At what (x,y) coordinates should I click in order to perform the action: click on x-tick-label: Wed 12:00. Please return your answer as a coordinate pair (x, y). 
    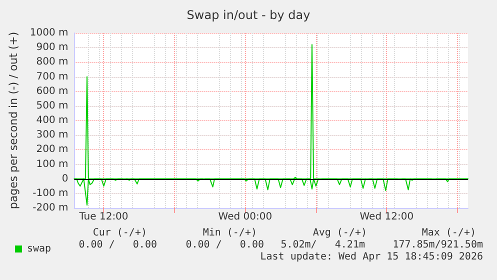
    Looking at the image, I should click on (387, 217).